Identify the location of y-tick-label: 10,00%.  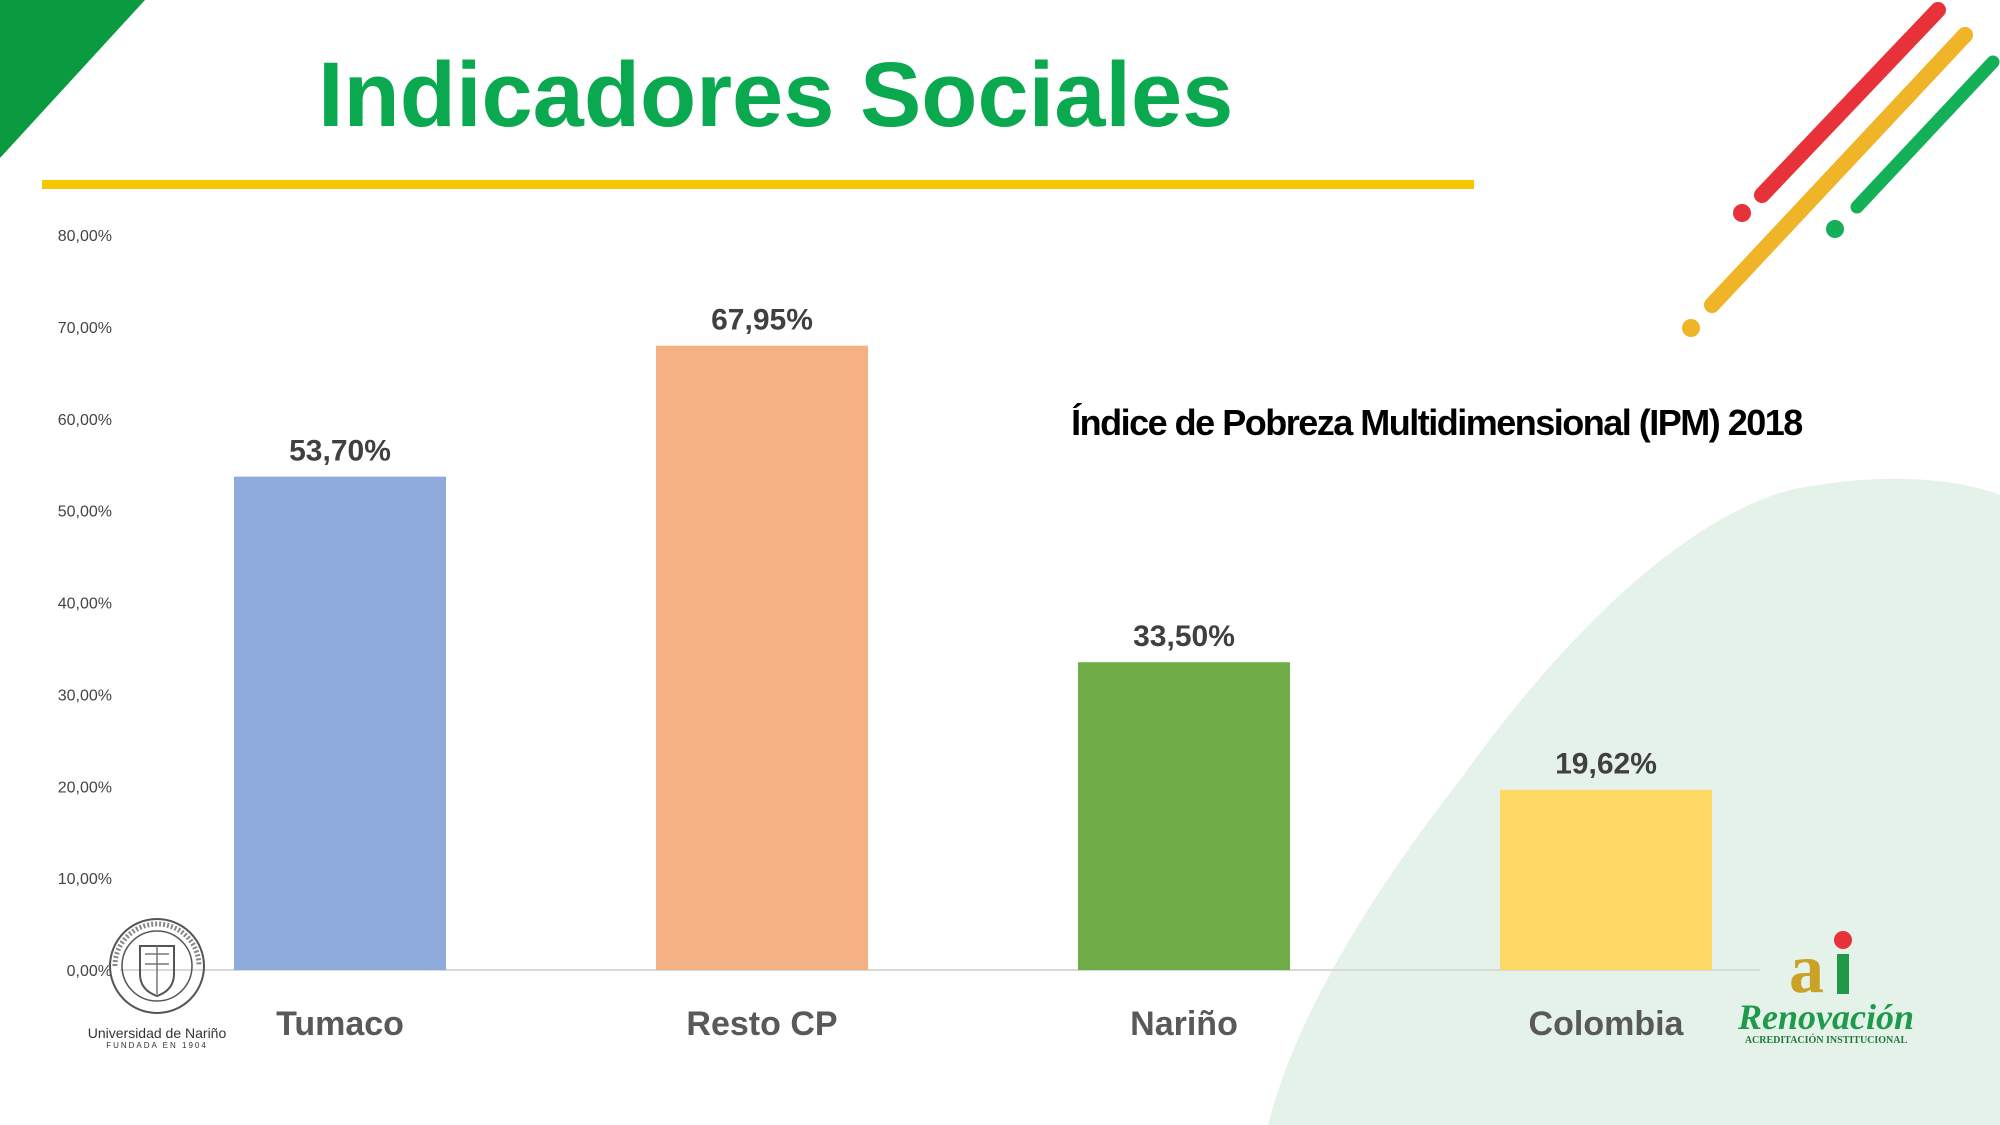
(85, 879).